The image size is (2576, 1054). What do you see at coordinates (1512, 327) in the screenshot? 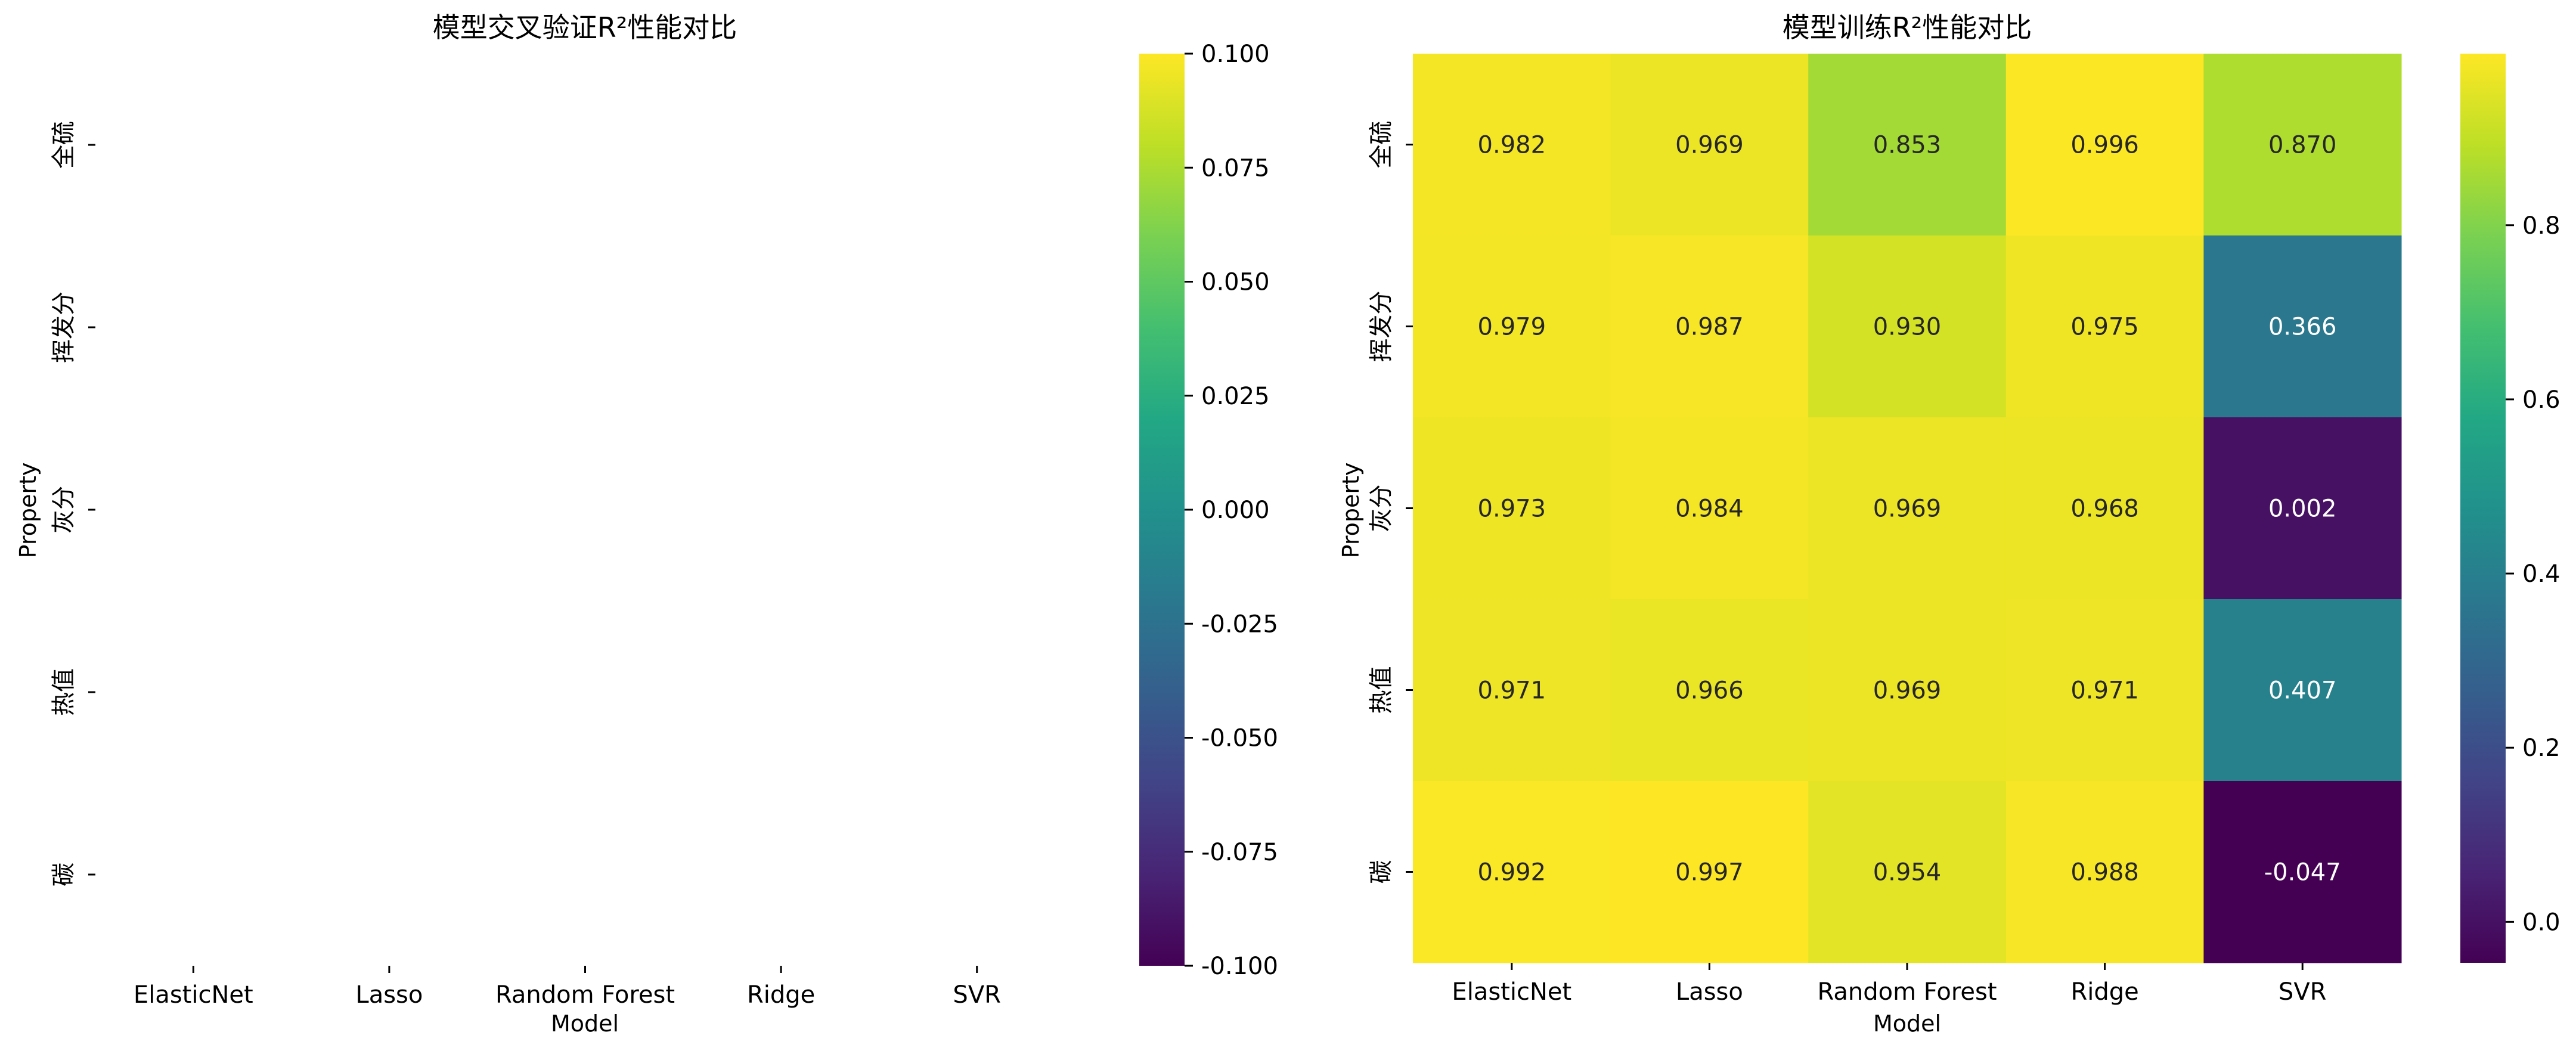
I see `cell-value-label: 0.979` at bounding box center [1512, 327].